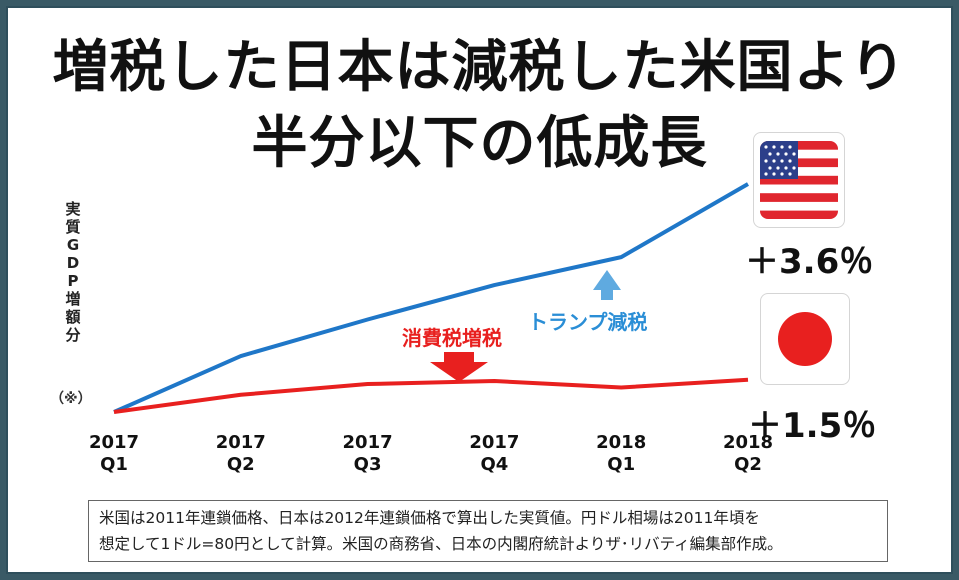 Image resolution: width=959 pixels, height=580 pixels. What do you see at coordinates (367, 453) in the screenshot?
I see `x-tick-label: 2017 Q3` at bounding box center [367, 453].